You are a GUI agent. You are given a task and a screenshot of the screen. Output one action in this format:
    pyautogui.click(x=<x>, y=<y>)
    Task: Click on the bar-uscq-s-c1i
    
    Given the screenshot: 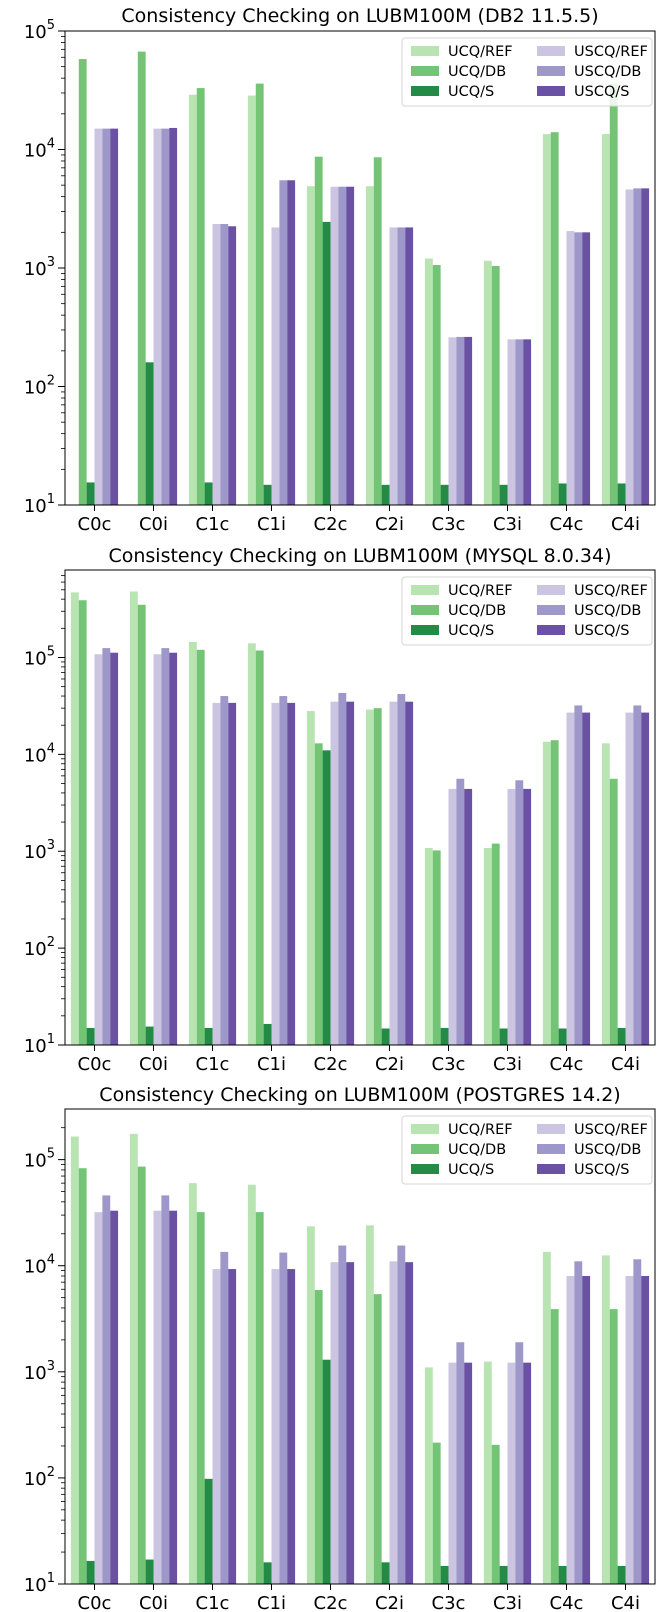 What is the action you would take?
    pyautogui.click(x=291, y=873)
    